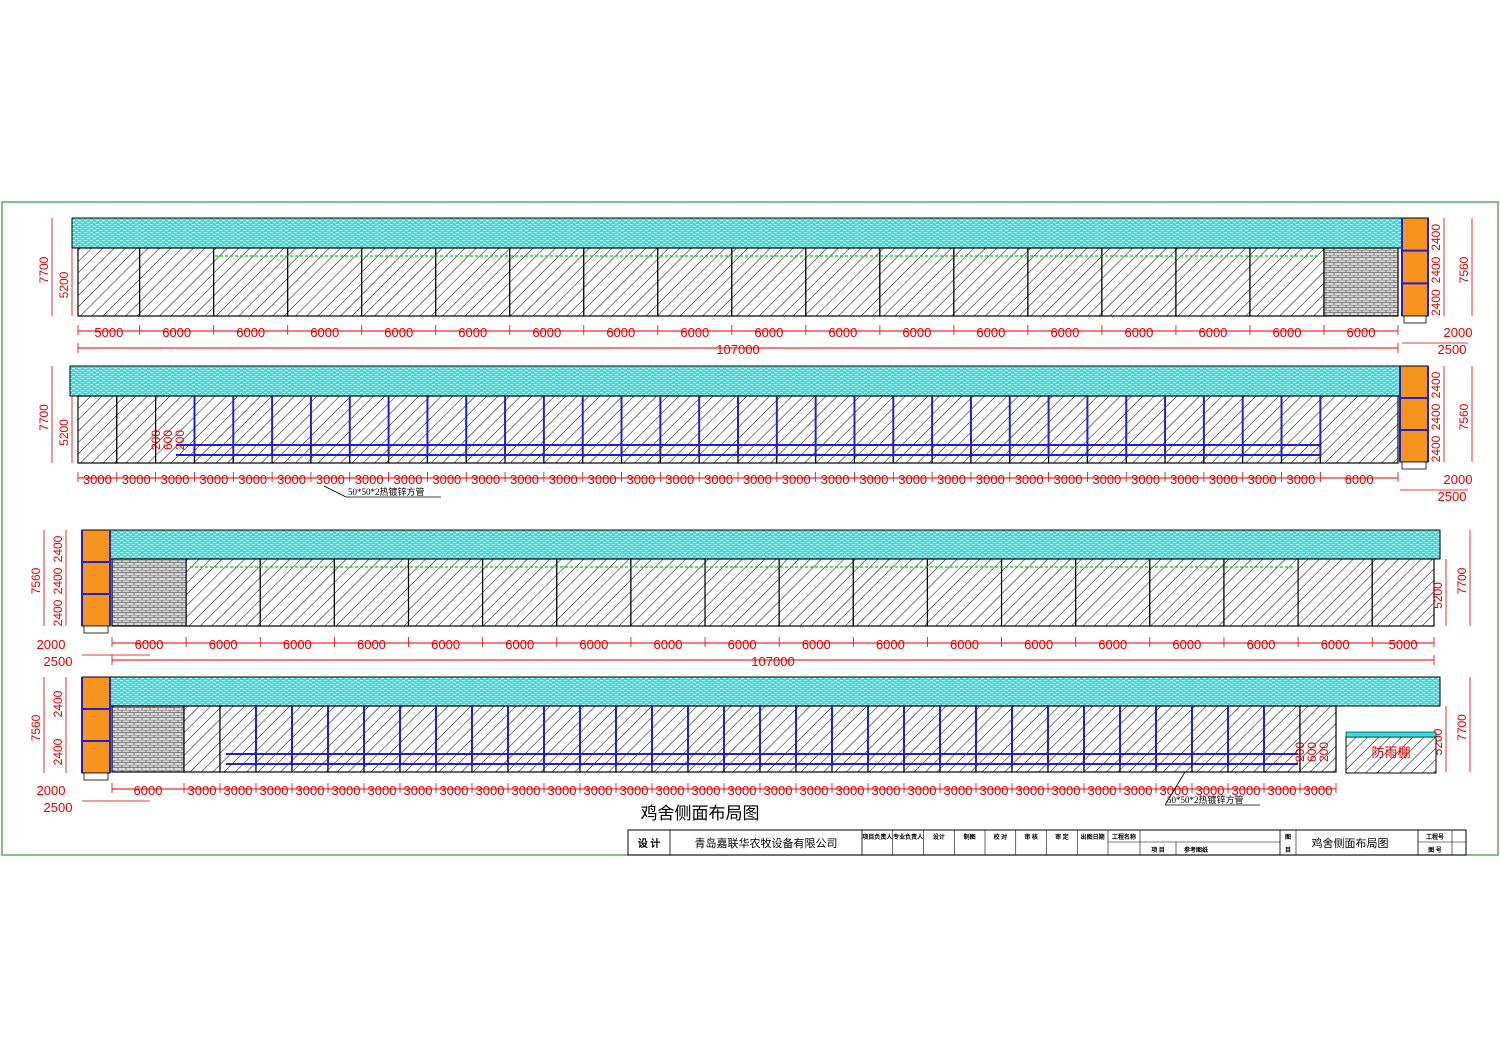  I want to click on title-block-col-label: 出图日期, so click(1093, 837).